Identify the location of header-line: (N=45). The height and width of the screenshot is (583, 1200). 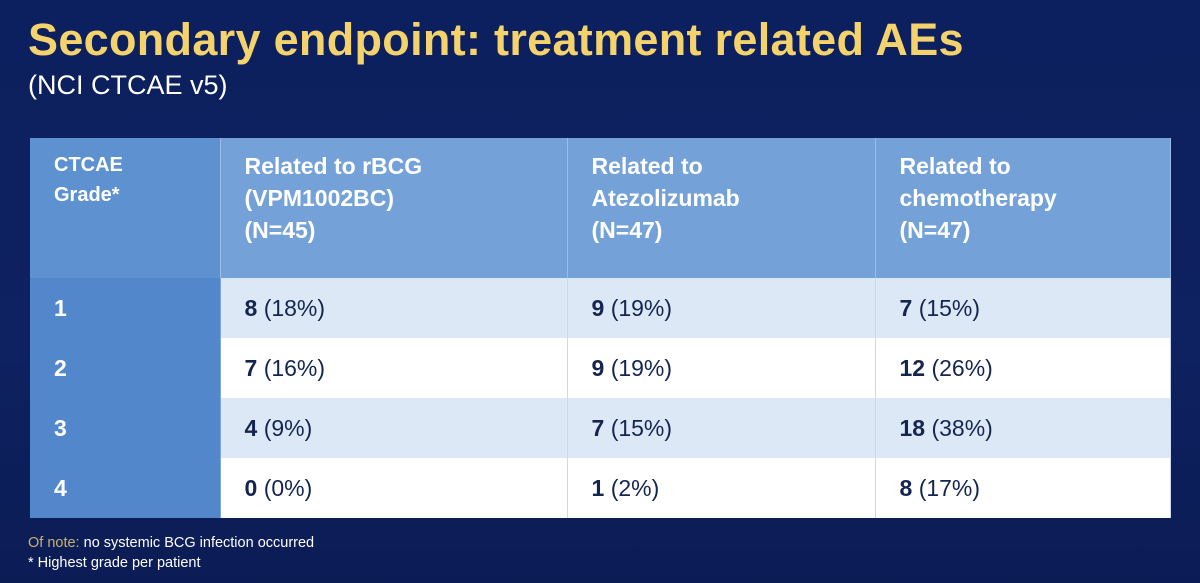
(280, 230).